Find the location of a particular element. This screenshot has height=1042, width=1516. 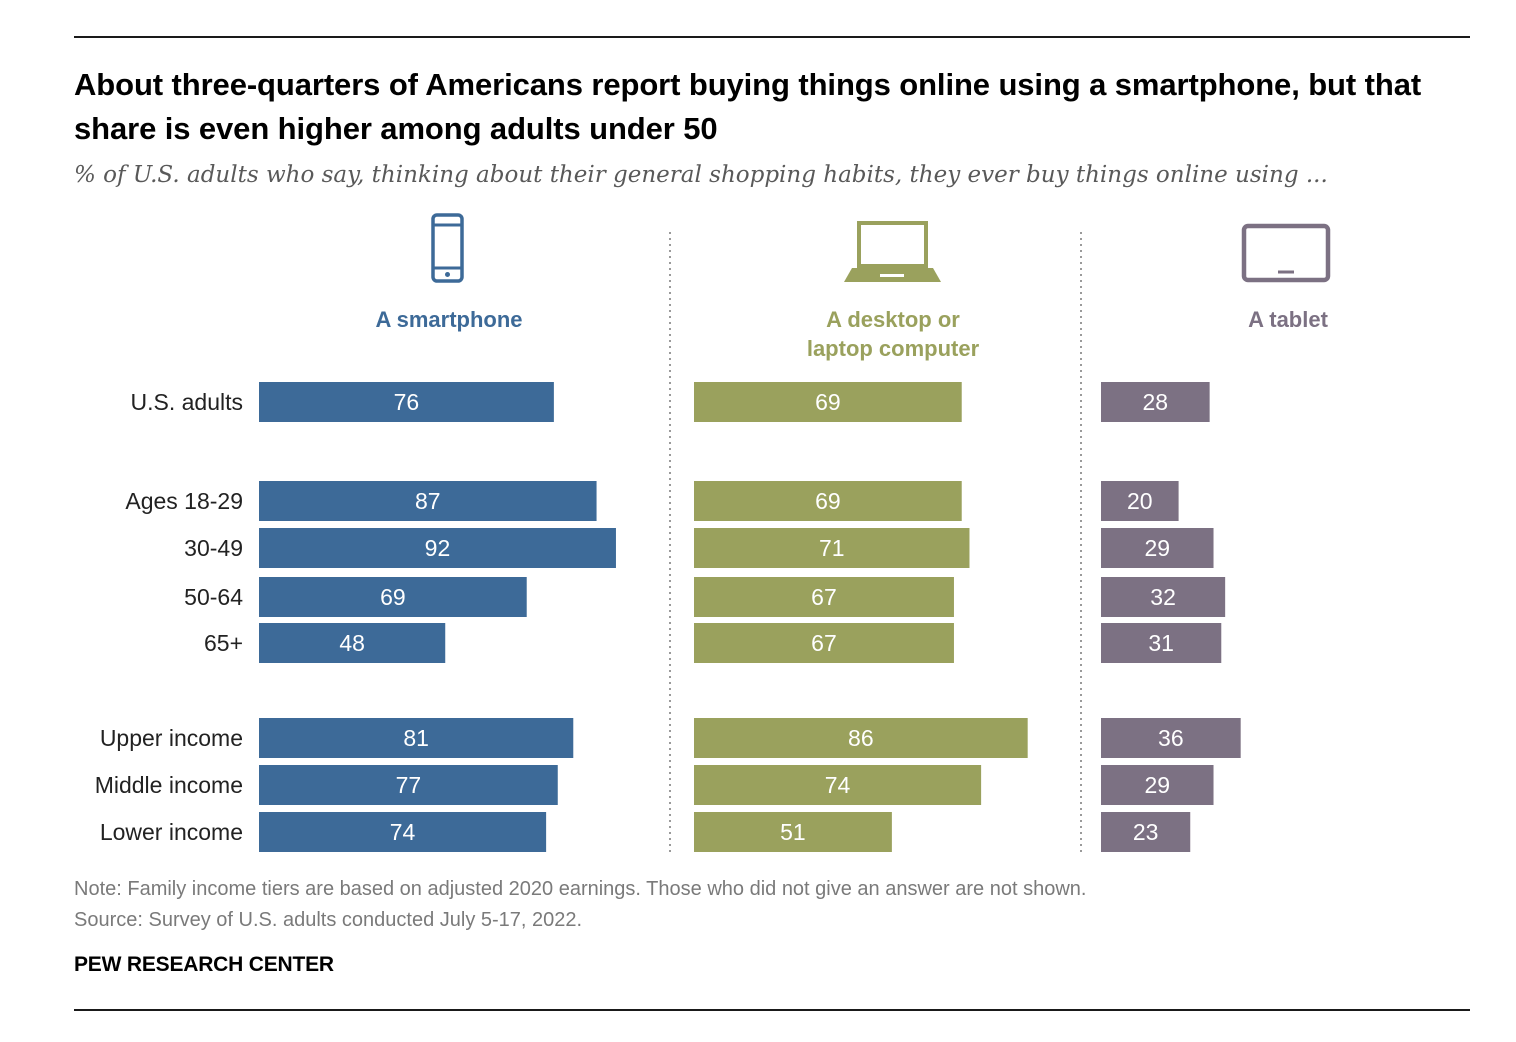

data-label-tablet-ages-18-29: 20 is located at coordinates (1140, 501).